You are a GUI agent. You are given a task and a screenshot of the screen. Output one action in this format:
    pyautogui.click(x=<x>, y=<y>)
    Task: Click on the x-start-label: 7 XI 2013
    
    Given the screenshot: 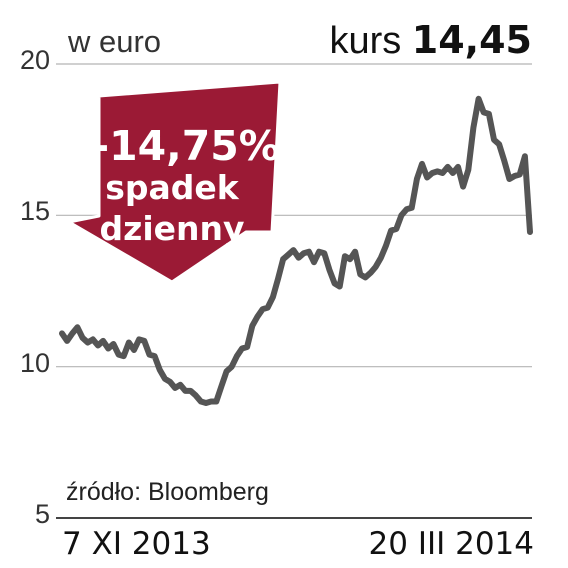 What is the action you would take?
    pyautogui.click(x=136, y=544)
    